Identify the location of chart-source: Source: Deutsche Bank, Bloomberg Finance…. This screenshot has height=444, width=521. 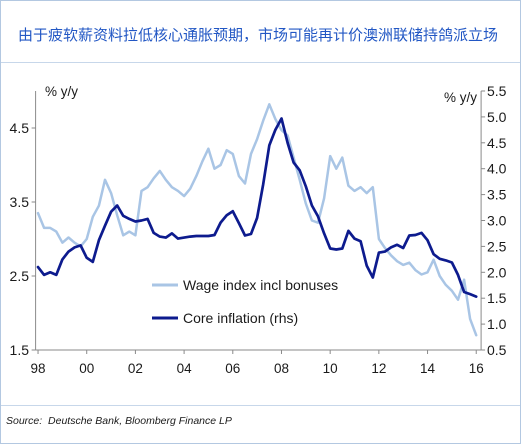
(119, 421).